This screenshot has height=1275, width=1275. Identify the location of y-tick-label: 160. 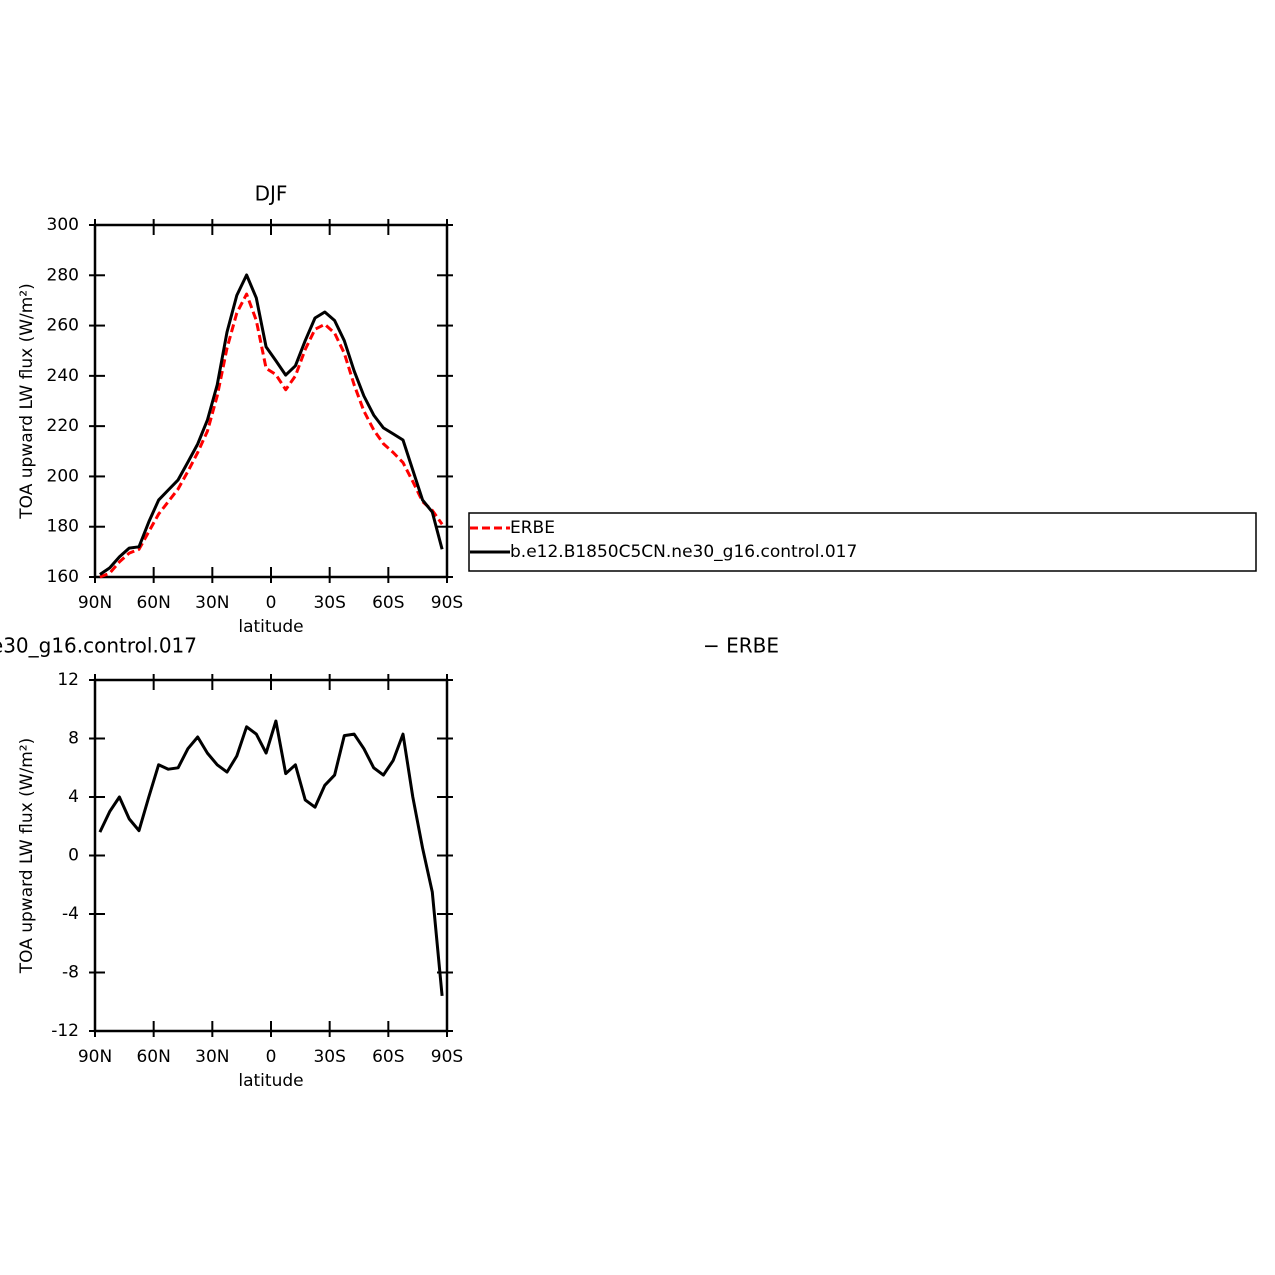
(63, 577).